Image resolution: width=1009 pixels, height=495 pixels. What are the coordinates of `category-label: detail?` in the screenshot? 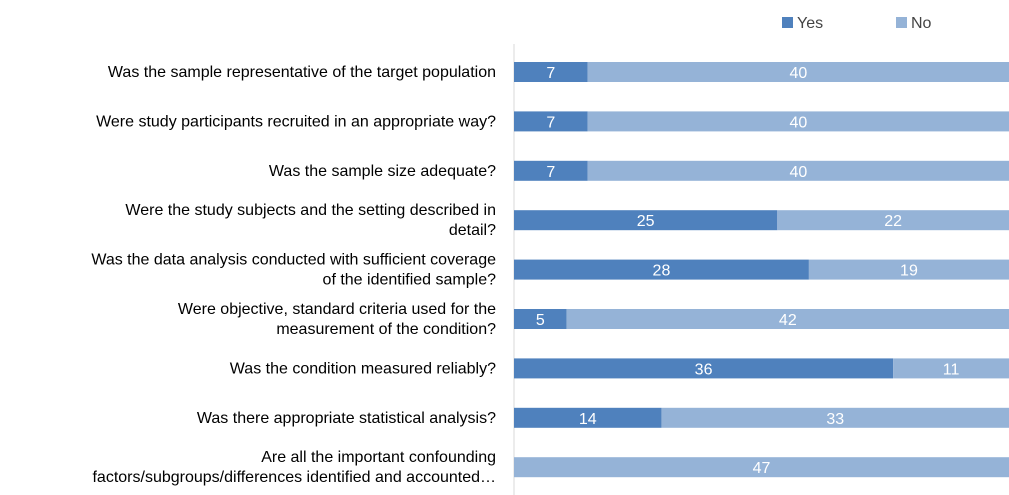 It's located at (472, 230).